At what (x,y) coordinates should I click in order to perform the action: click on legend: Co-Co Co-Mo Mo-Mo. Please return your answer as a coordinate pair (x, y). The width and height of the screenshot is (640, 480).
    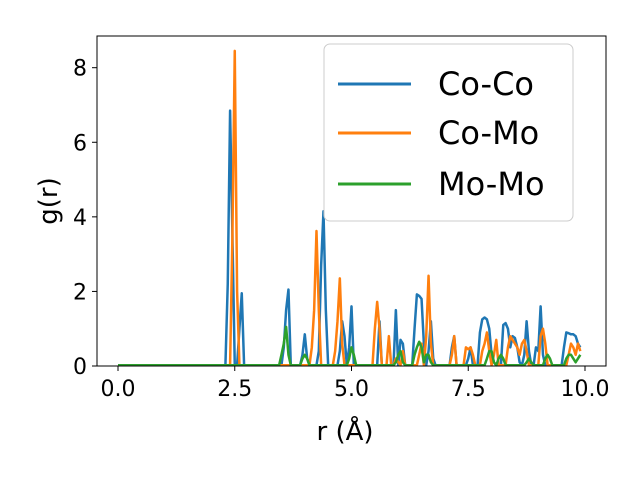
    Looking at the image, I should click on (448, 132).